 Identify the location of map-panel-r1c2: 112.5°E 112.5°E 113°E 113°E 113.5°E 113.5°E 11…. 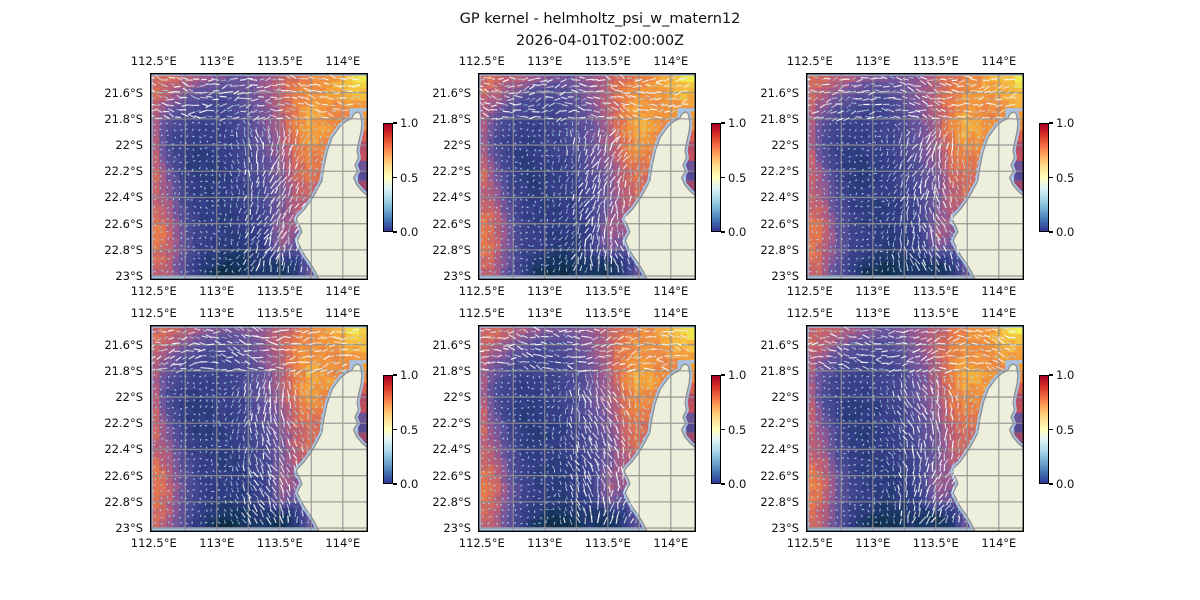
(589, 176).